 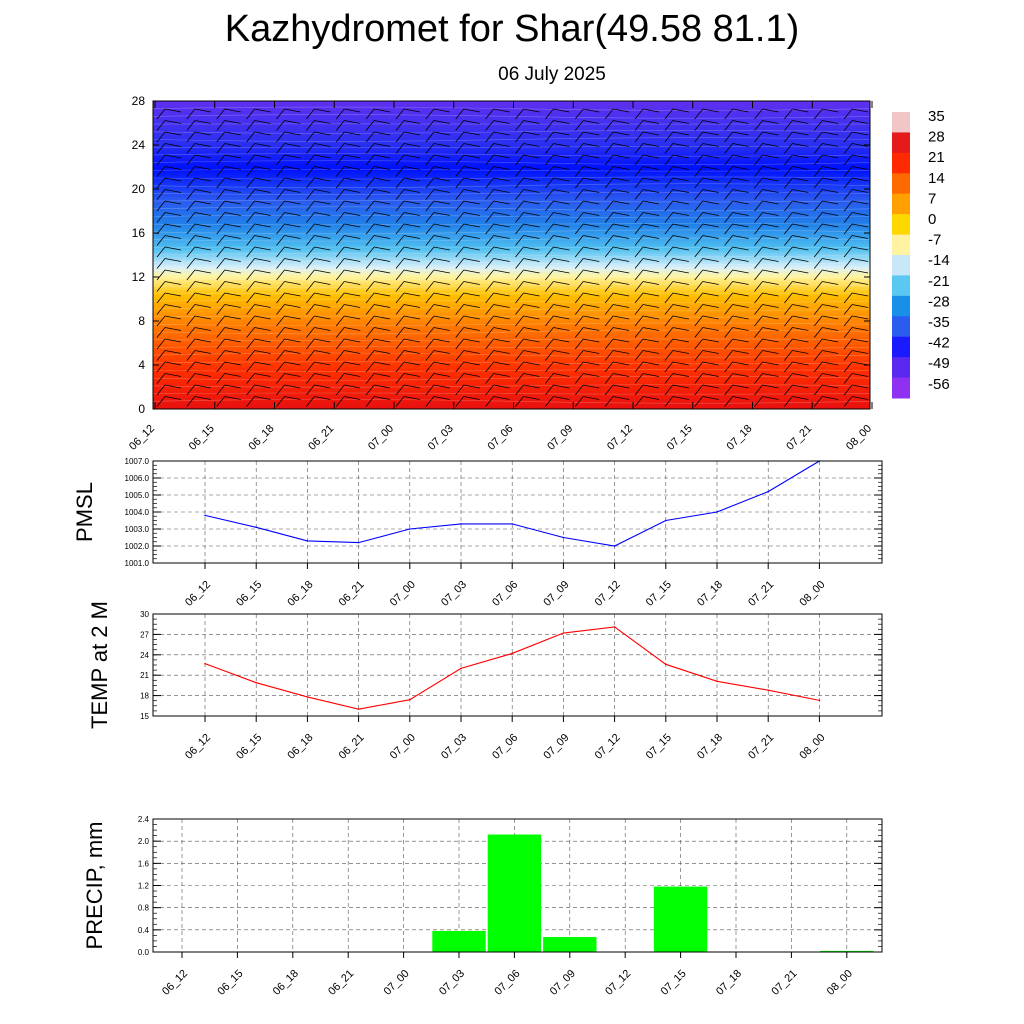 What do you see at coordinates (799, 438) in the screenshot?
I see `heatmap-xtick-label: 07_21` at bounding box center [799, 438].